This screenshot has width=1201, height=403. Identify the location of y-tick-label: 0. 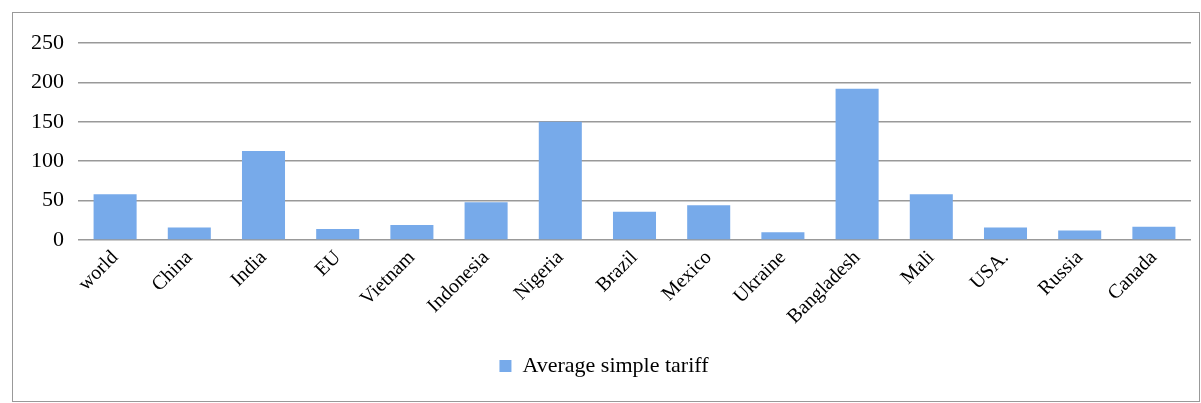
(58, 238).